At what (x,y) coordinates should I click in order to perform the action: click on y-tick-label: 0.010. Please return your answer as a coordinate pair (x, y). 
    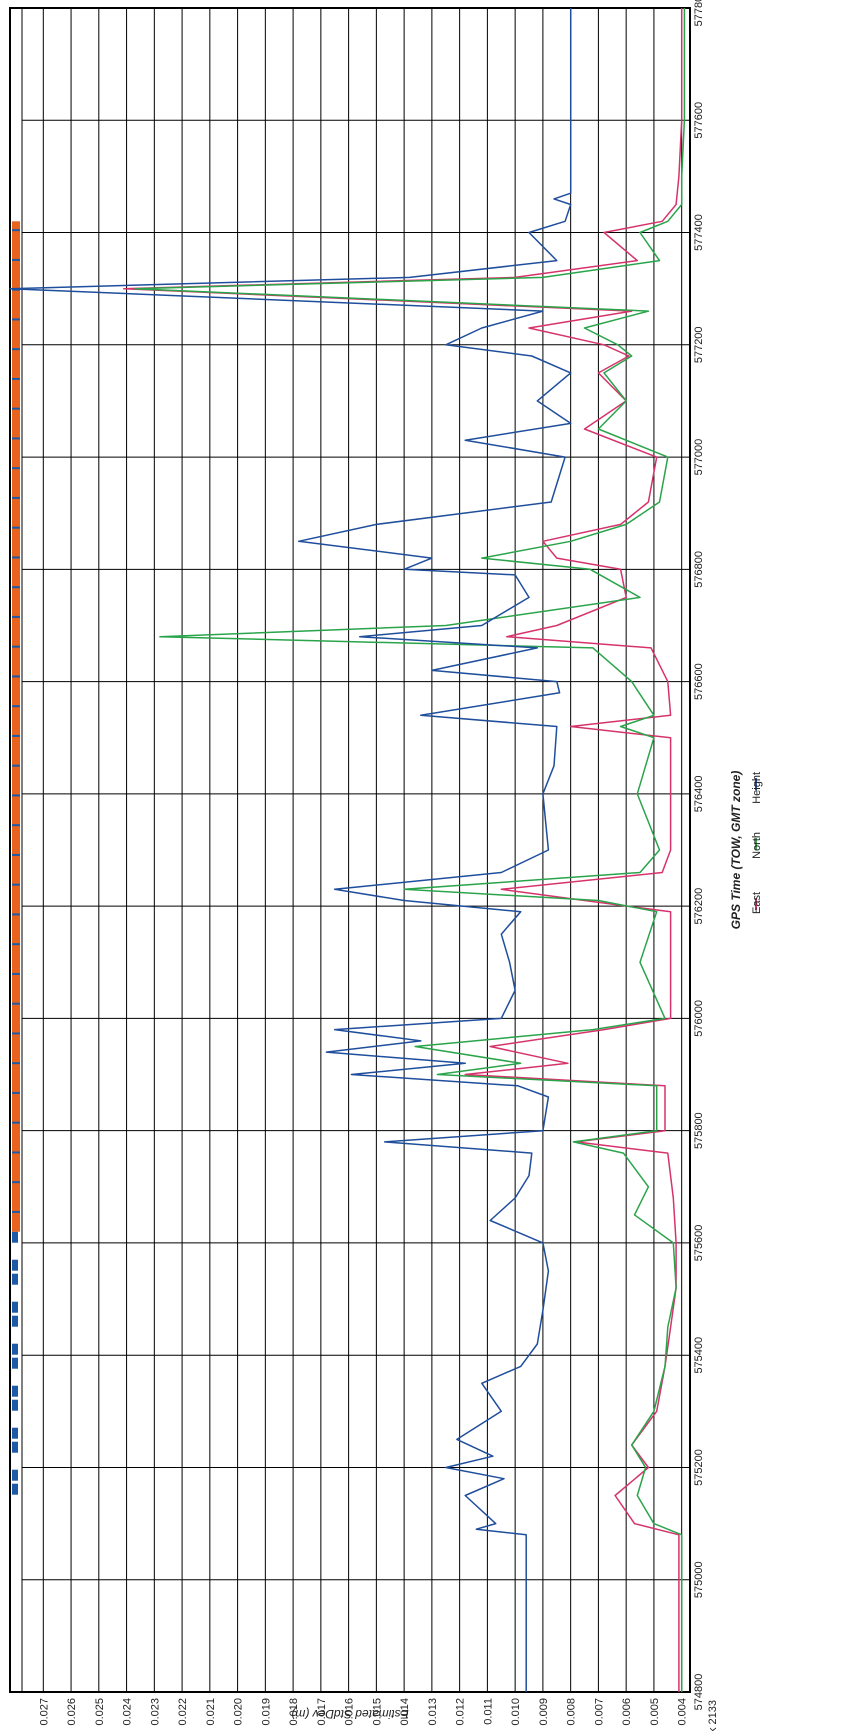
    Looking at the image, I should click on (516, 1712).